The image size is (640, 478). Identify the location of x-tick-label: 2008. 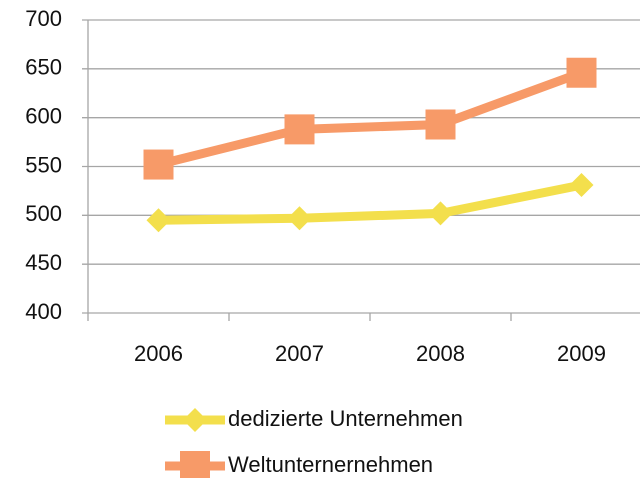
(440, 353).